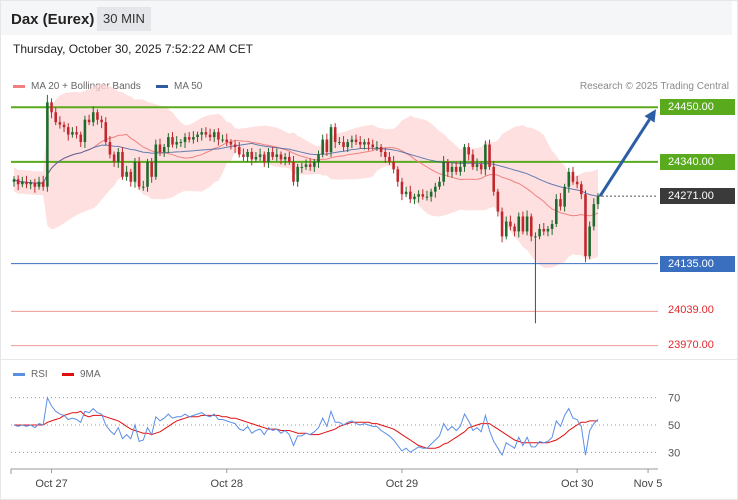  What do you see at coordinates (369, 359) in the screenshot?
I see `pane-divider` at bounding box center [369, 359].